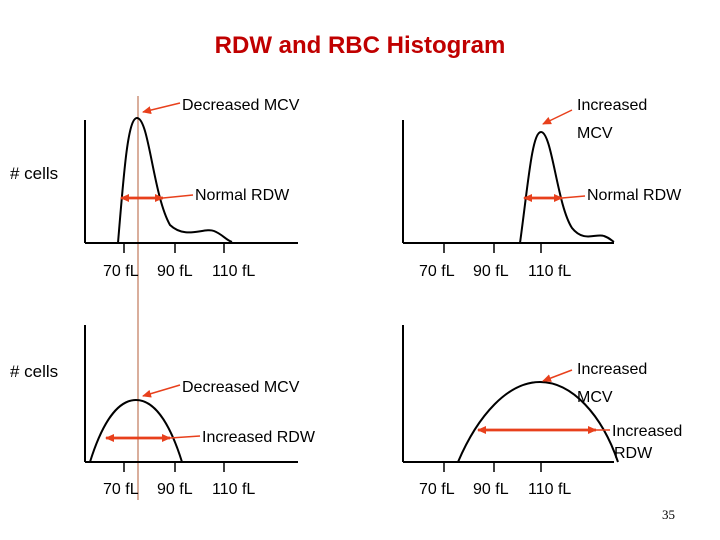  I want to click on y-axis-label-bottom: # cells, so click(34, 371).